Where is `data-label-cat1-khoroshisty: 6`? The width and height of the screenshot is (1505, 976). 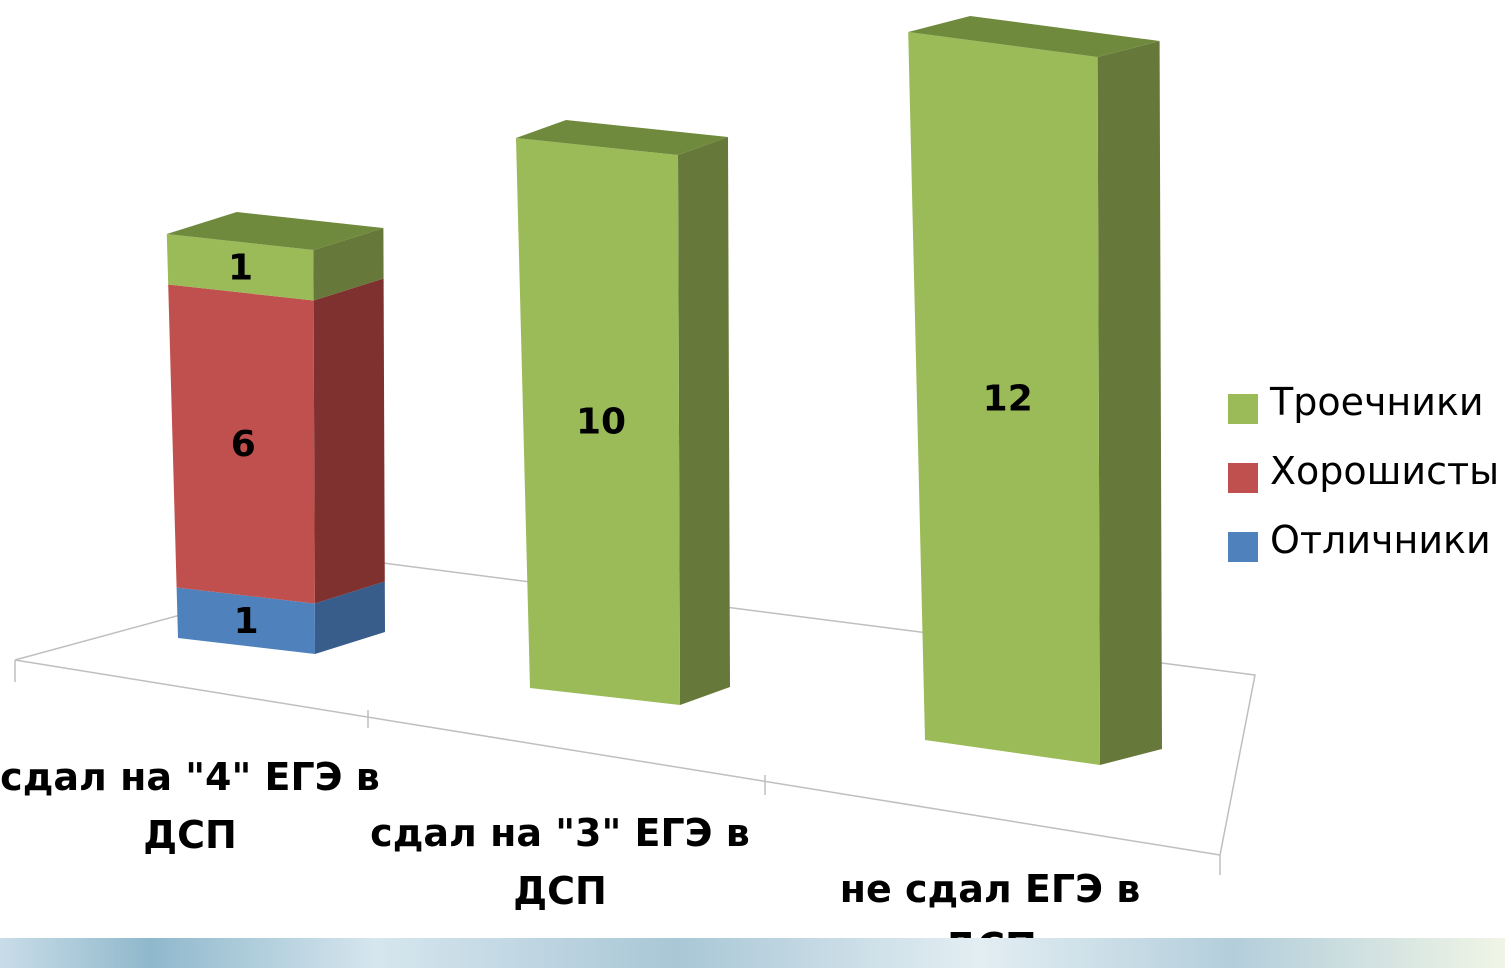
data-label-cat1-khoroshisty: 6 is located at coordinates (243, 444).